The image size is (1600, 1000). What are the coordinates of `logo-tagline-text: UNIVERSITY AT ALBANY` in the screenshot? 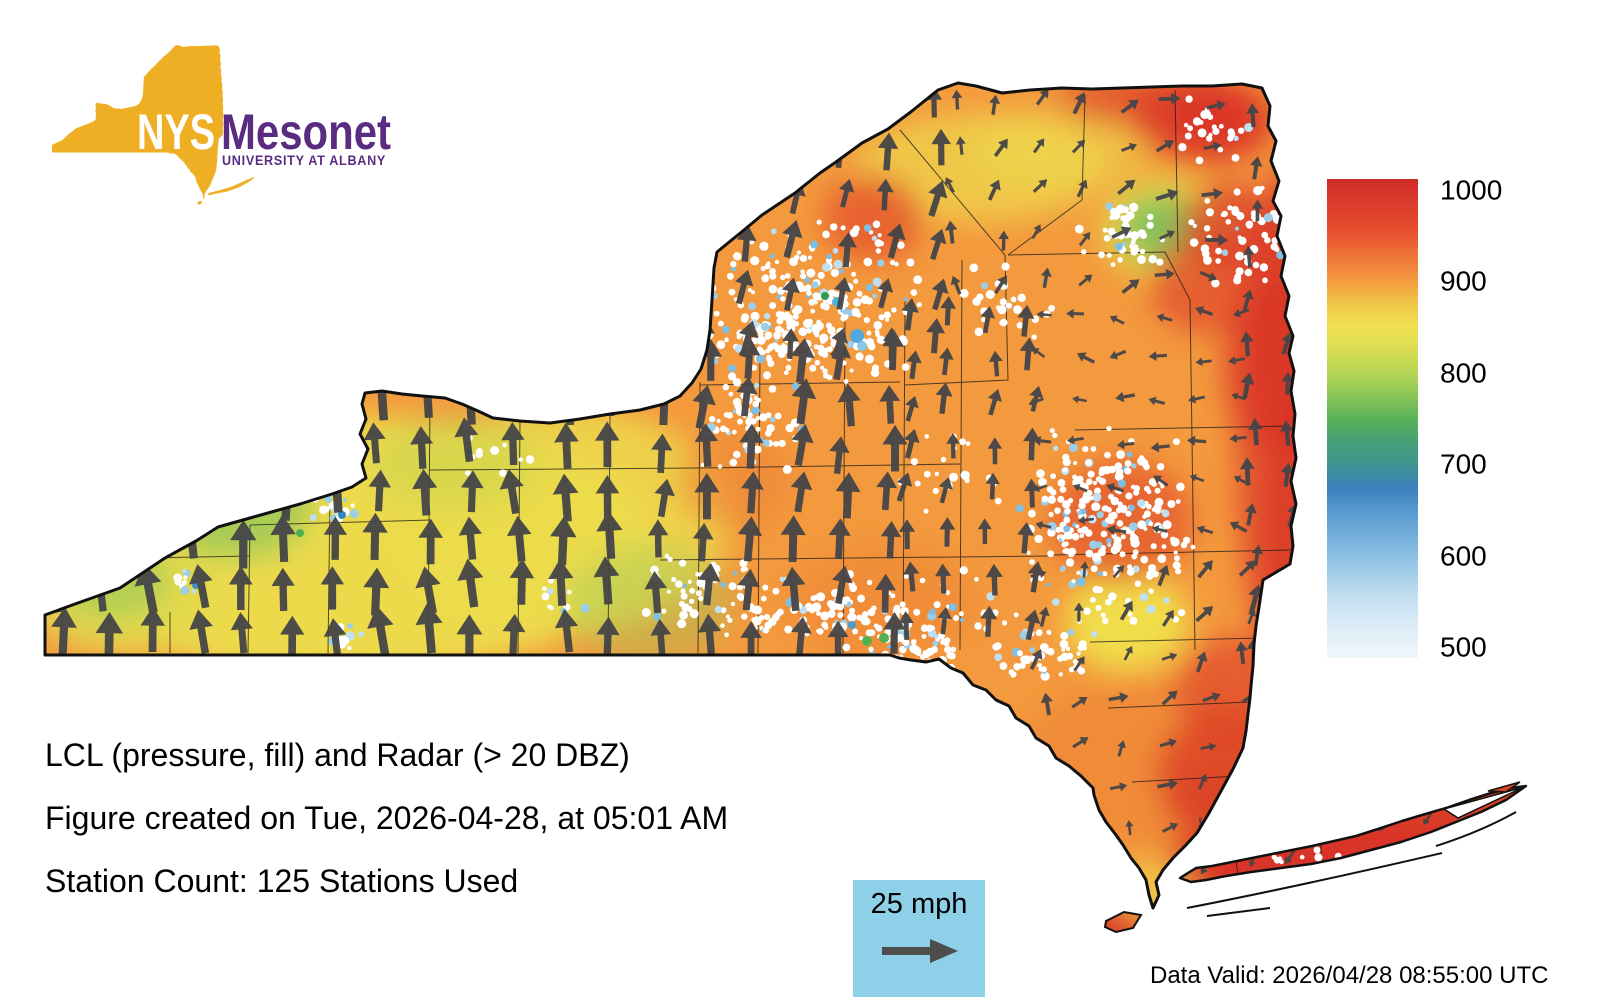 It's located at (304, 160).